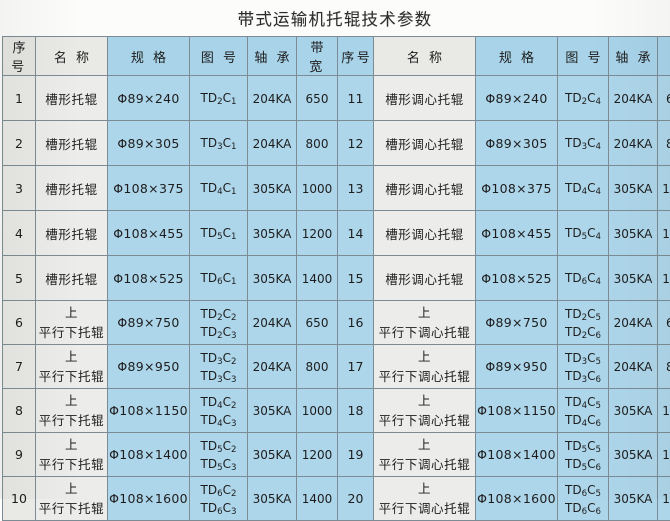  I want to click on cell-index-right: 19, so click(356, 455).